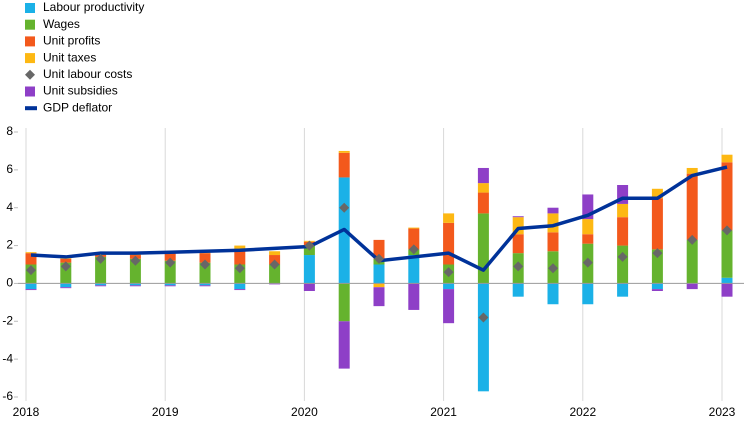 Image resolution: width=744 pixels, height=428 pixels. What do you see at coordinates (71, 41) in the screenshot?
I see `legend-label: Unit profits` at bounding box center [71, 41].